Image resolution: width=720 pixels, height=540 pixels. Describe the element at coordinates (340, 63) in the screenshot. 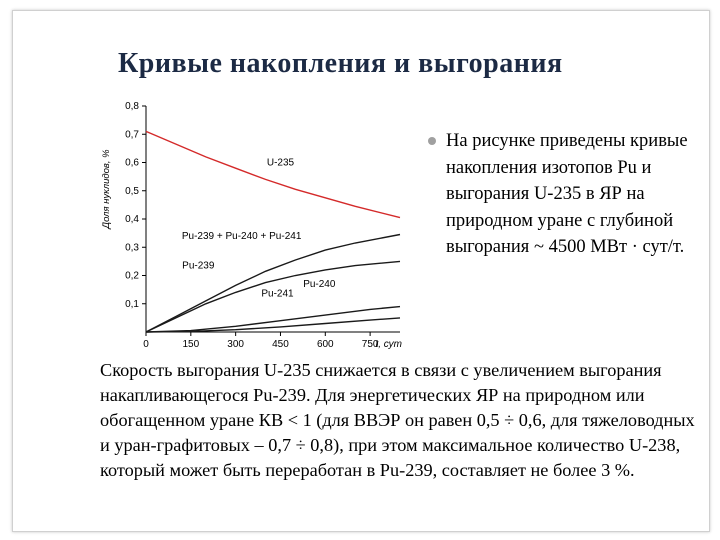

I see `slide-title: Кривые накопления и выгорания` at that location.